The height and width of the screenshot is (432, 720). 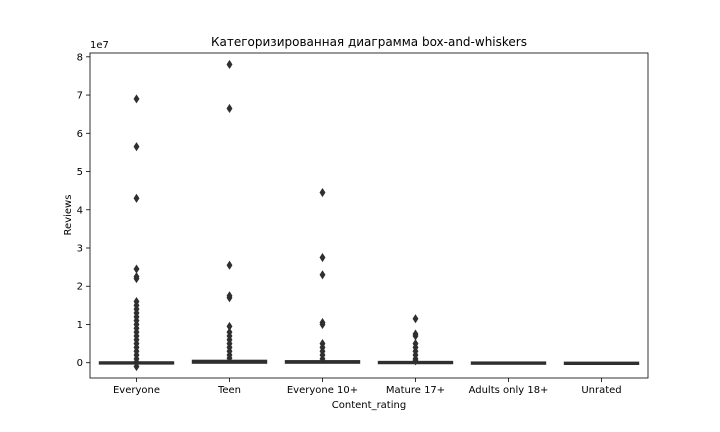 I want to click on x-tick-label: Everyone 10+, so click(x=322, y=390).